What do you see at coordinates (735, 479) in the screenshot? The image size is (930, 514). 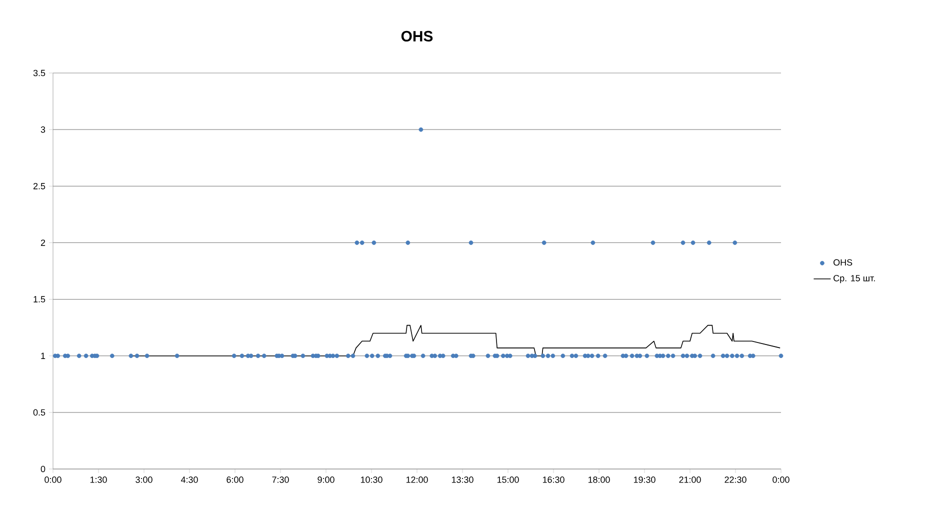 I see `x-tick-label: 22:30` at bounding box center [735, 479].